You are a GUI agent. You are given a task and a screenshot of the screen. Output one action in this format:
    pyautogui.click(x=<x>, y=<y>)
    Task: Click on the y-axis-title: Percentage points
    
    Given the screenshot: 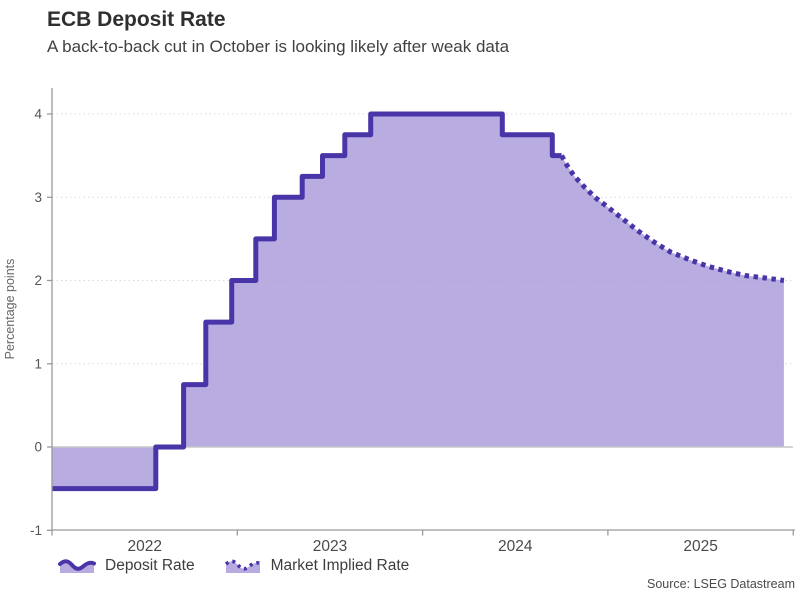 What is the action you would take?
    pyautogui.click(x=10, y=309)
    